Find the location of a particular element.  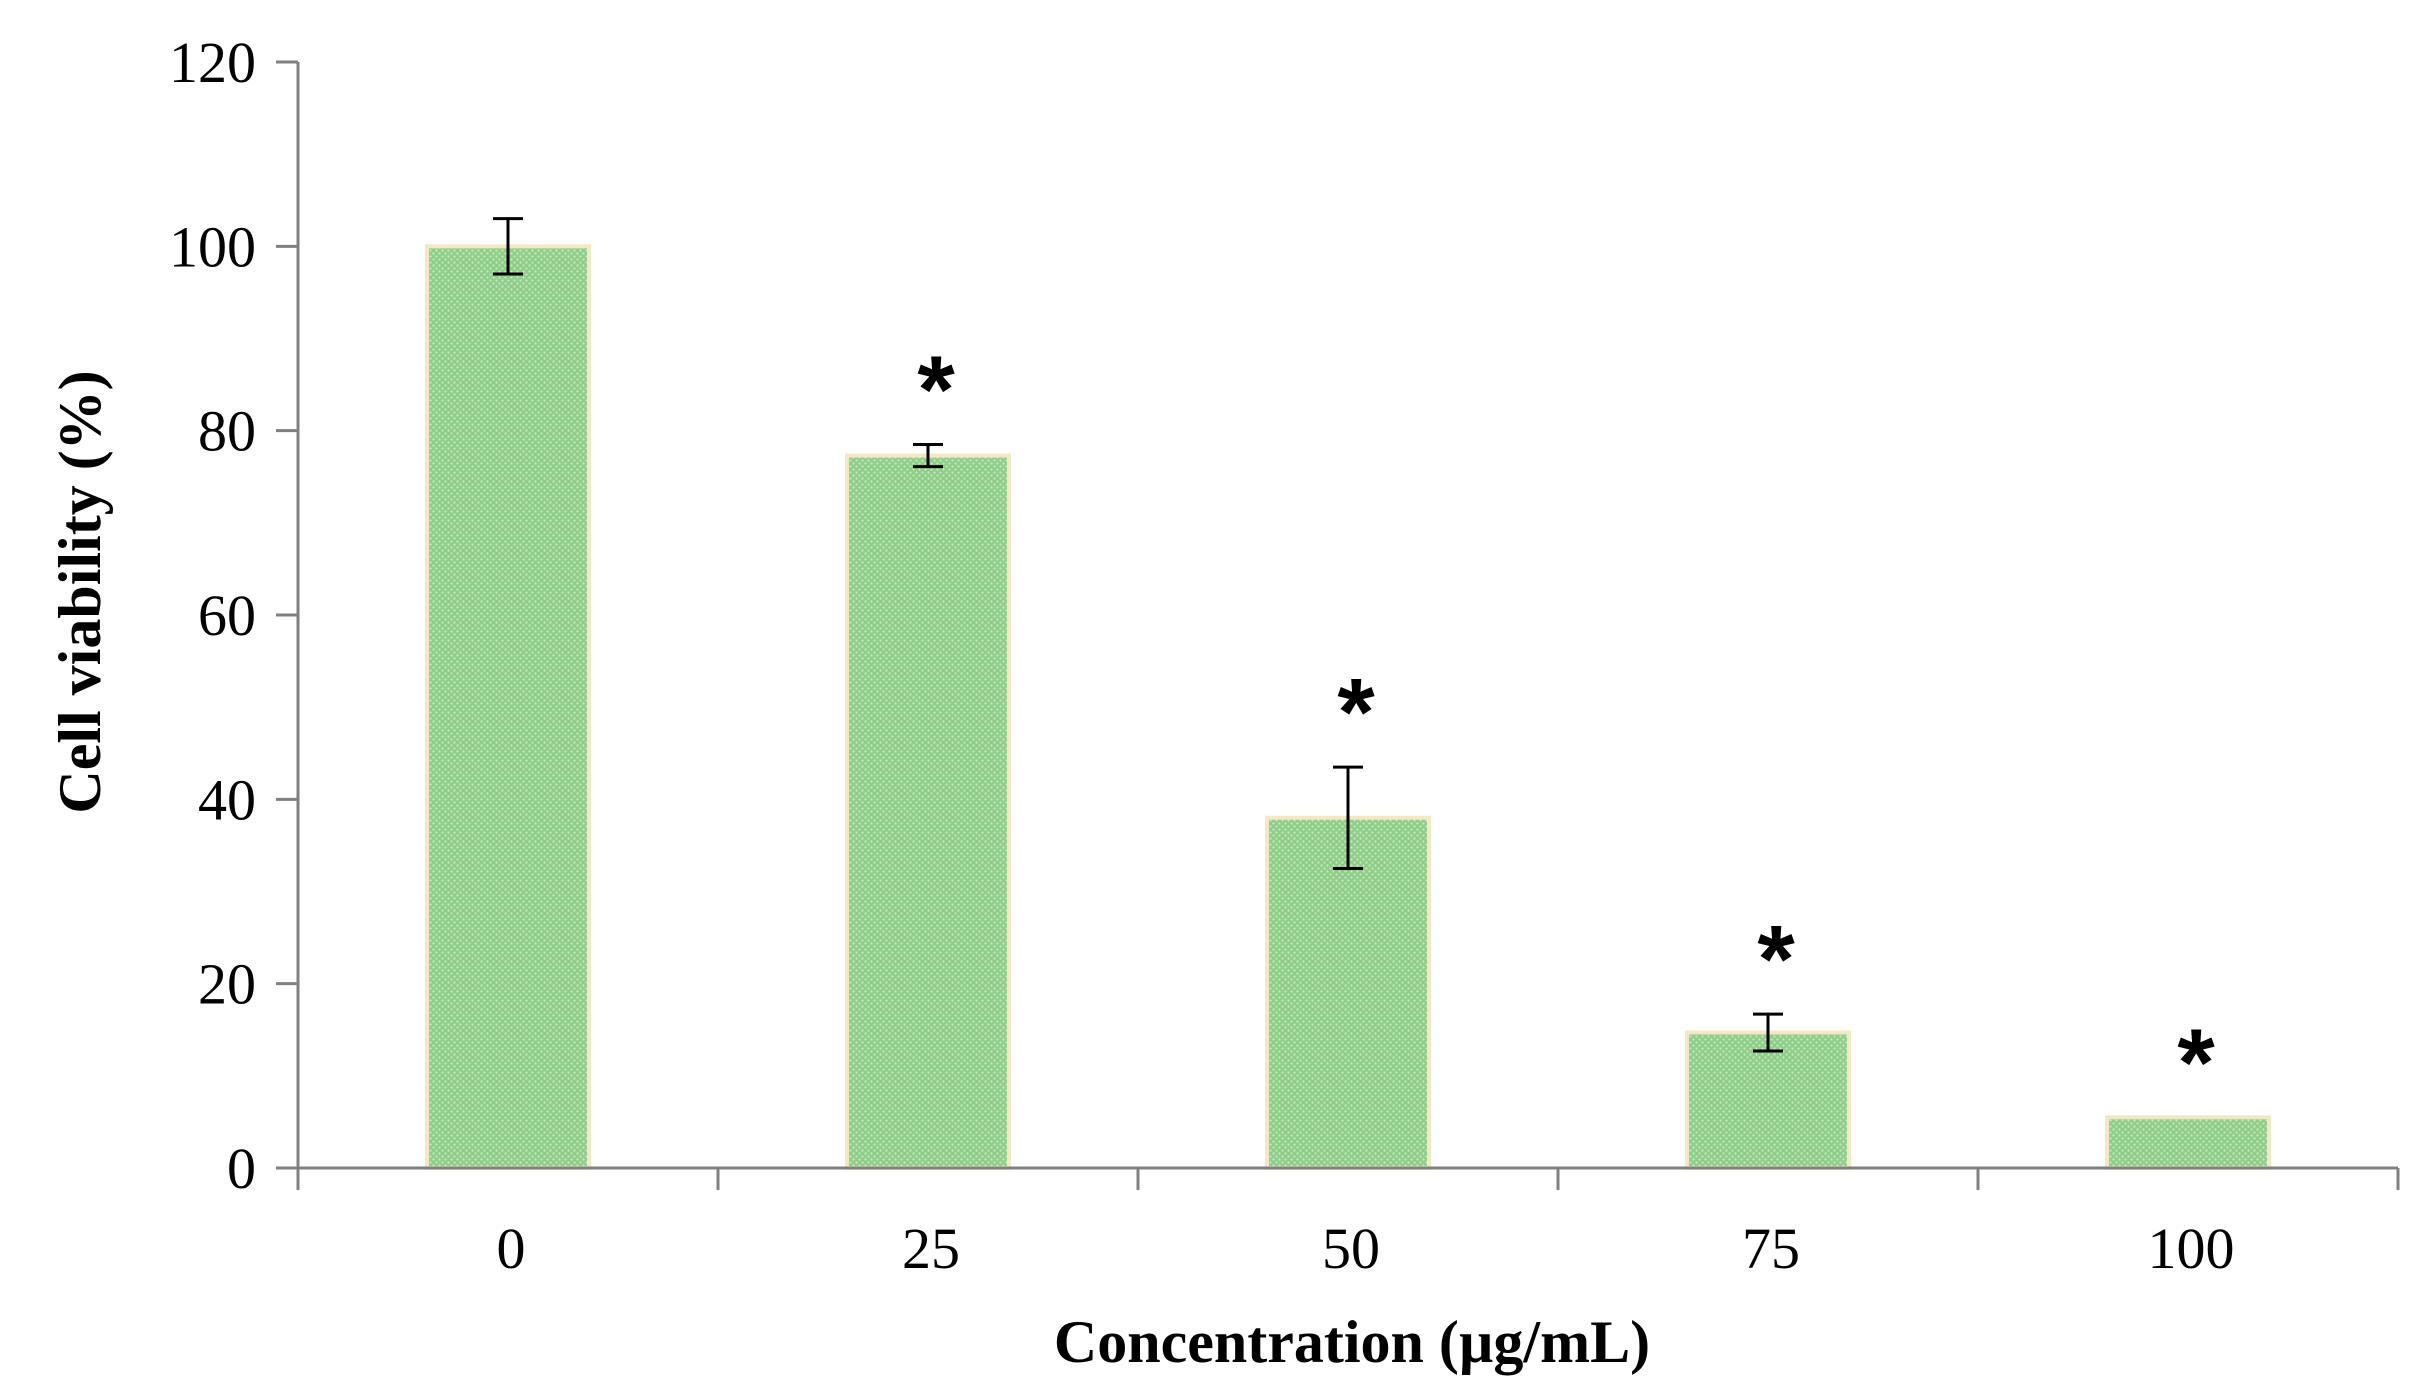

x-tick-label-75: 75 is located at coordinates (1771, 1248).